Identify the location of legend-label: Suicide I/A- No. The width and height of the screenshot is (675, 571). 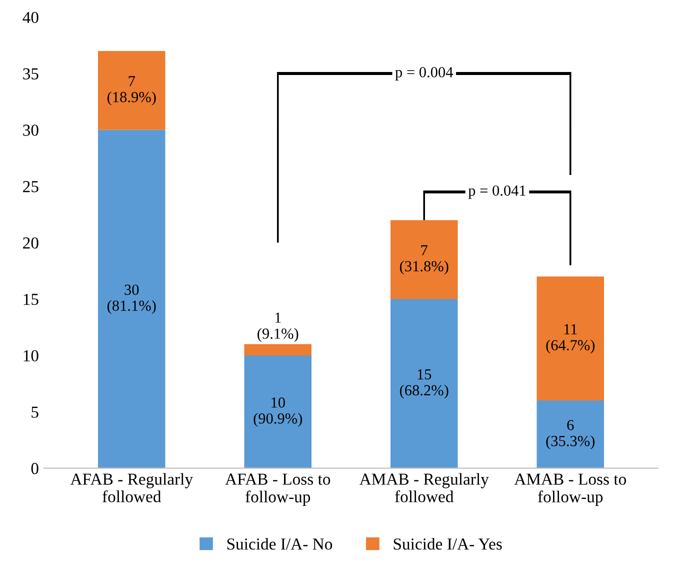
(279, 544).